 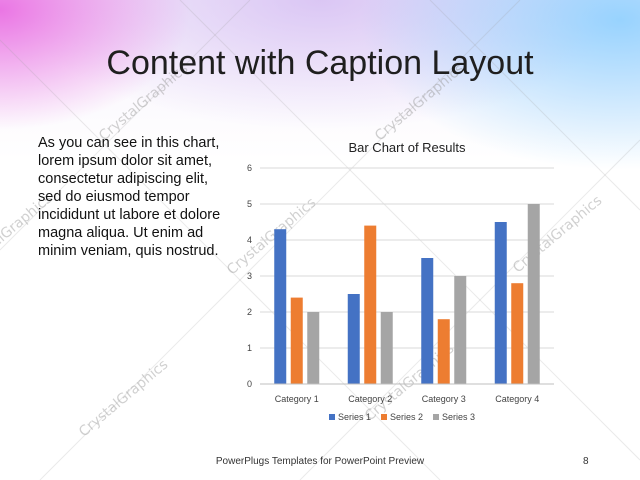 What do you see at coordinates (297, 399) in the screenshot?
I see `x-tick-label: Category 1` at bounding box center [297, 399].